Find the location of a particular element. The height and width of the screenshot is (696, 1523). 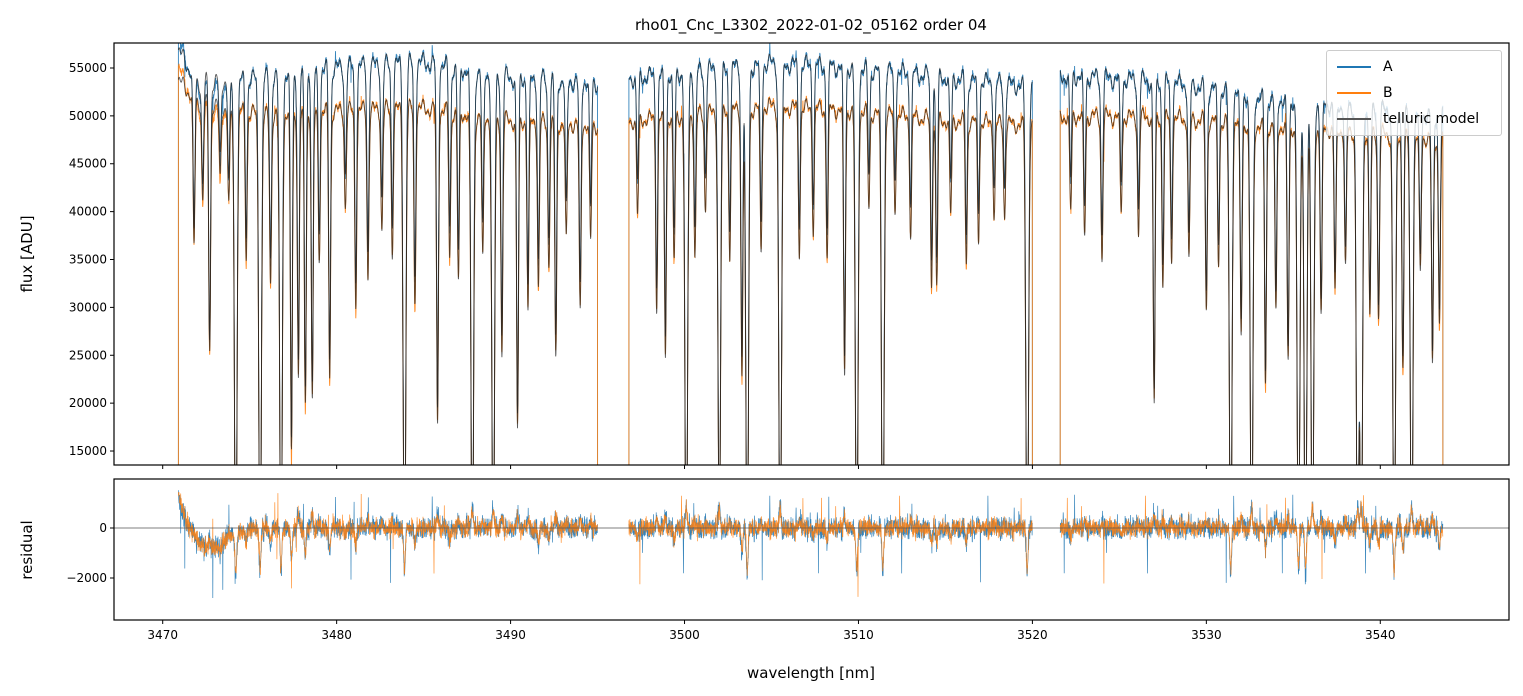

y-tick-label: 30000 is located at coordinates (88, 307).